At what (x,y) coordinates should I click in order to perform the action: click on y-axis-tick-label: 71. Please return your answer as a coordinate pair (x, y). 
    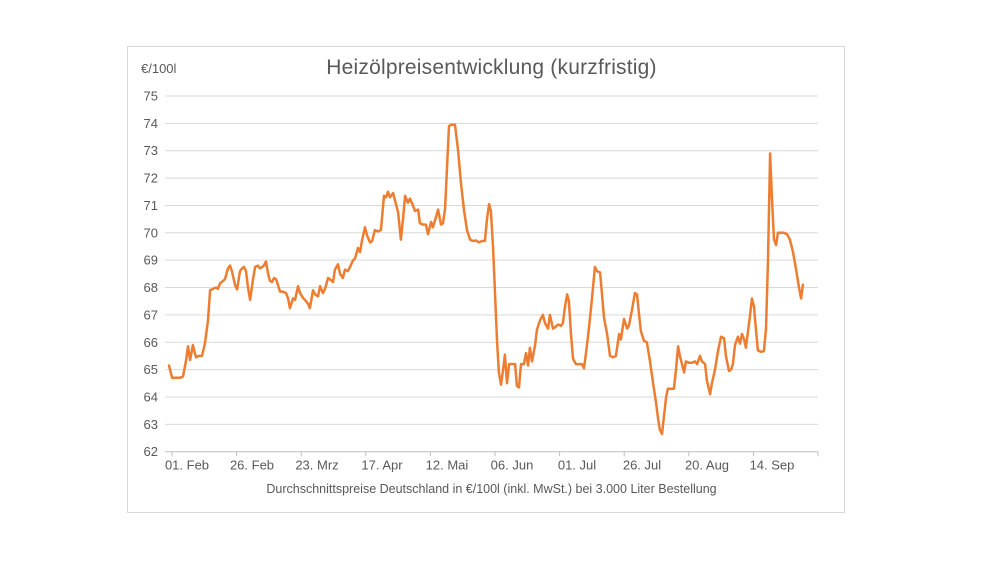
    Looking at the image, I should click on (151, 205).